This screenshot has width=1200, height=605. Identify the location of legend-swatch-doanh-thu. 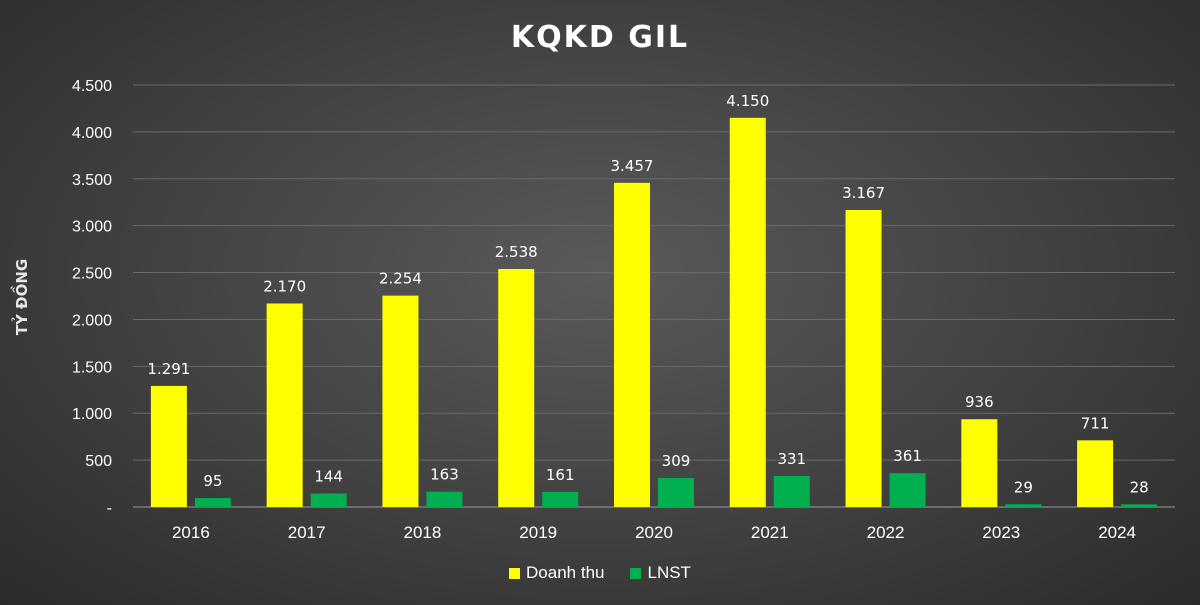
(515, 573).